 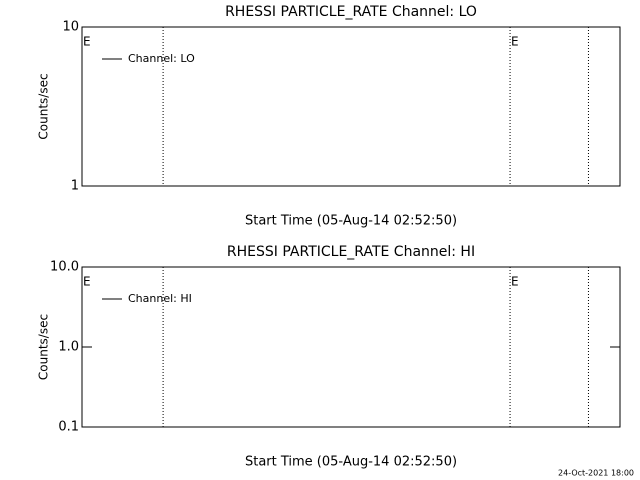 I want to click on y-tick-label: 1, so click(x=75, y=186).